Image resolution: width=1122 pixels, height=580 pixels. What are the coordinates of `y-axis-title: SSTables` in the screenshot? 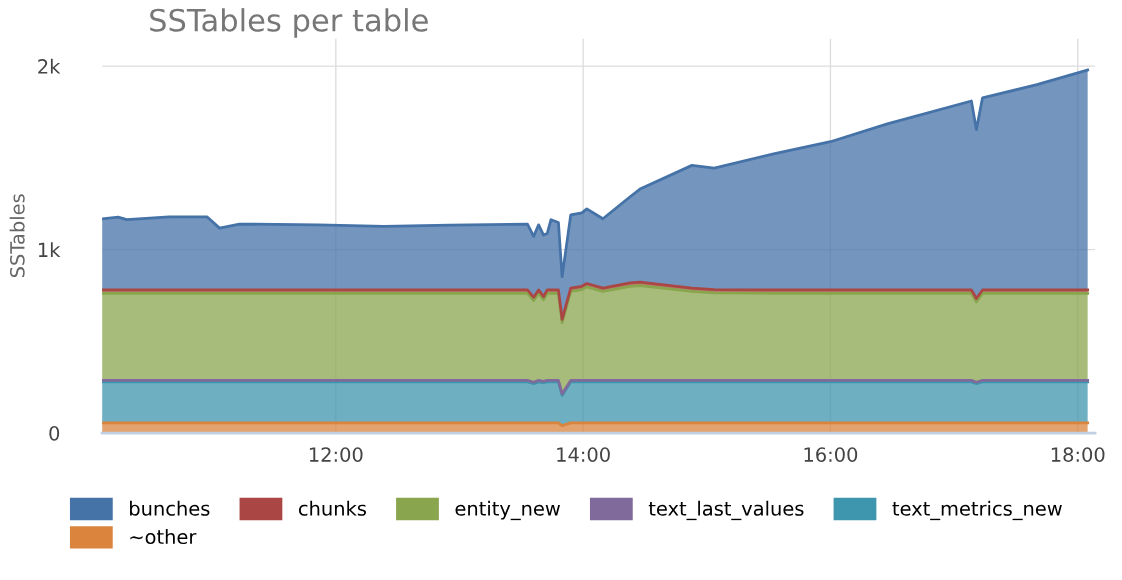 It's located at (17, 236).